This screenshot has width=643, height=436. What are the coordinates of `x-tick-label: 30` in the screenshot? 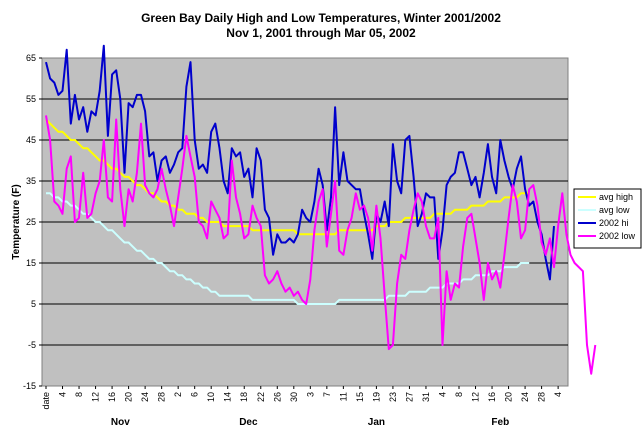 It's located at (294, 397).